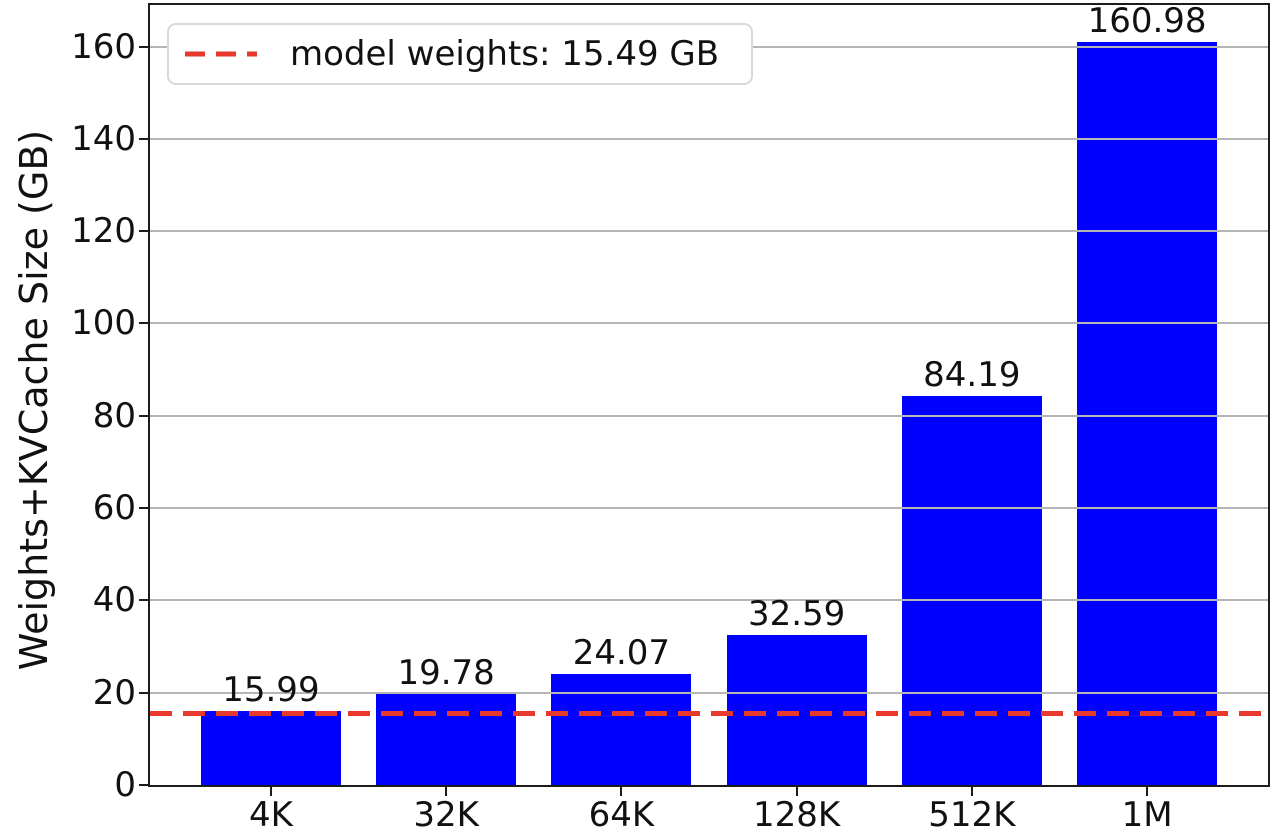 Image resolution: width=1280 pixels, height=836 pixels. I want to click on legend-label: model weights: 15.49 GB, so click(505, 54).